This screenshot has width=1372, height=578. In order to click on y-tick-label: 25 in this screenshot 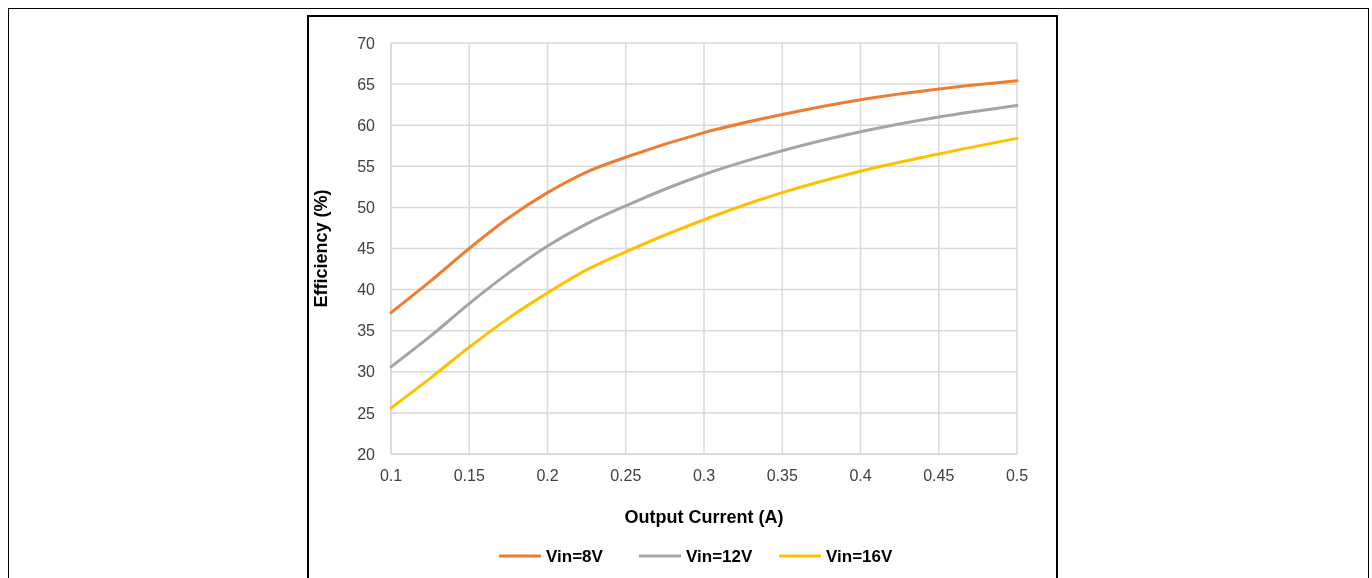, I will do `click(366, 413)`.